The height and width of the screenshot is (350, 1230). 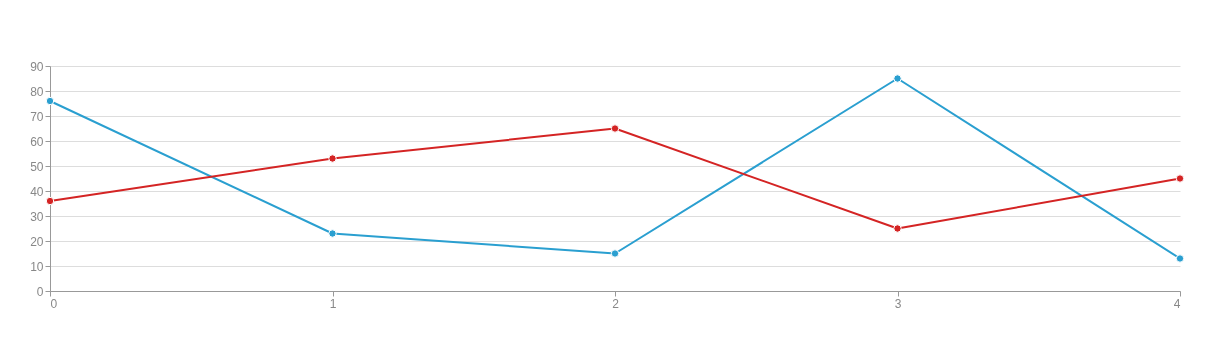 I want to click on x-tick-label: 3, so click(x=898, y=303).